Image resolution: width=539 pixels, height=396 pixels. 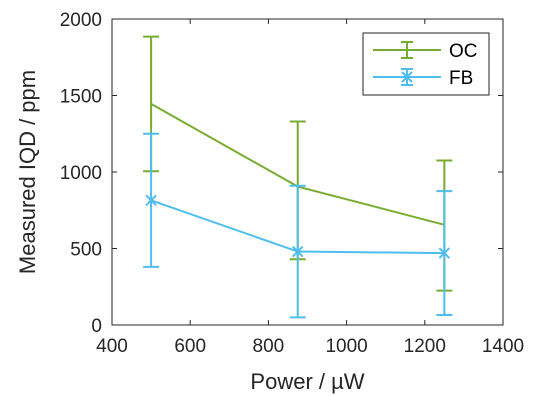 I want to click on y-tick-label: 2000, so click(x=81, y=20).